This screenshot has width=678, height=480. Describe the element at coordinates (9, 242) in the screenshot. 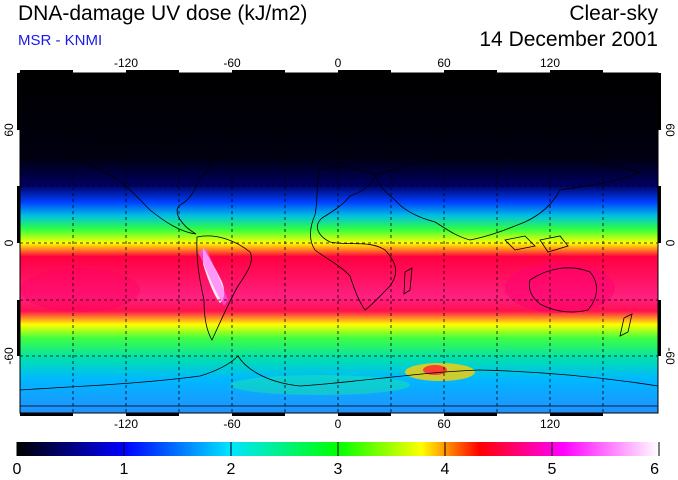

I see `lat-tick-left: 0` at that location.